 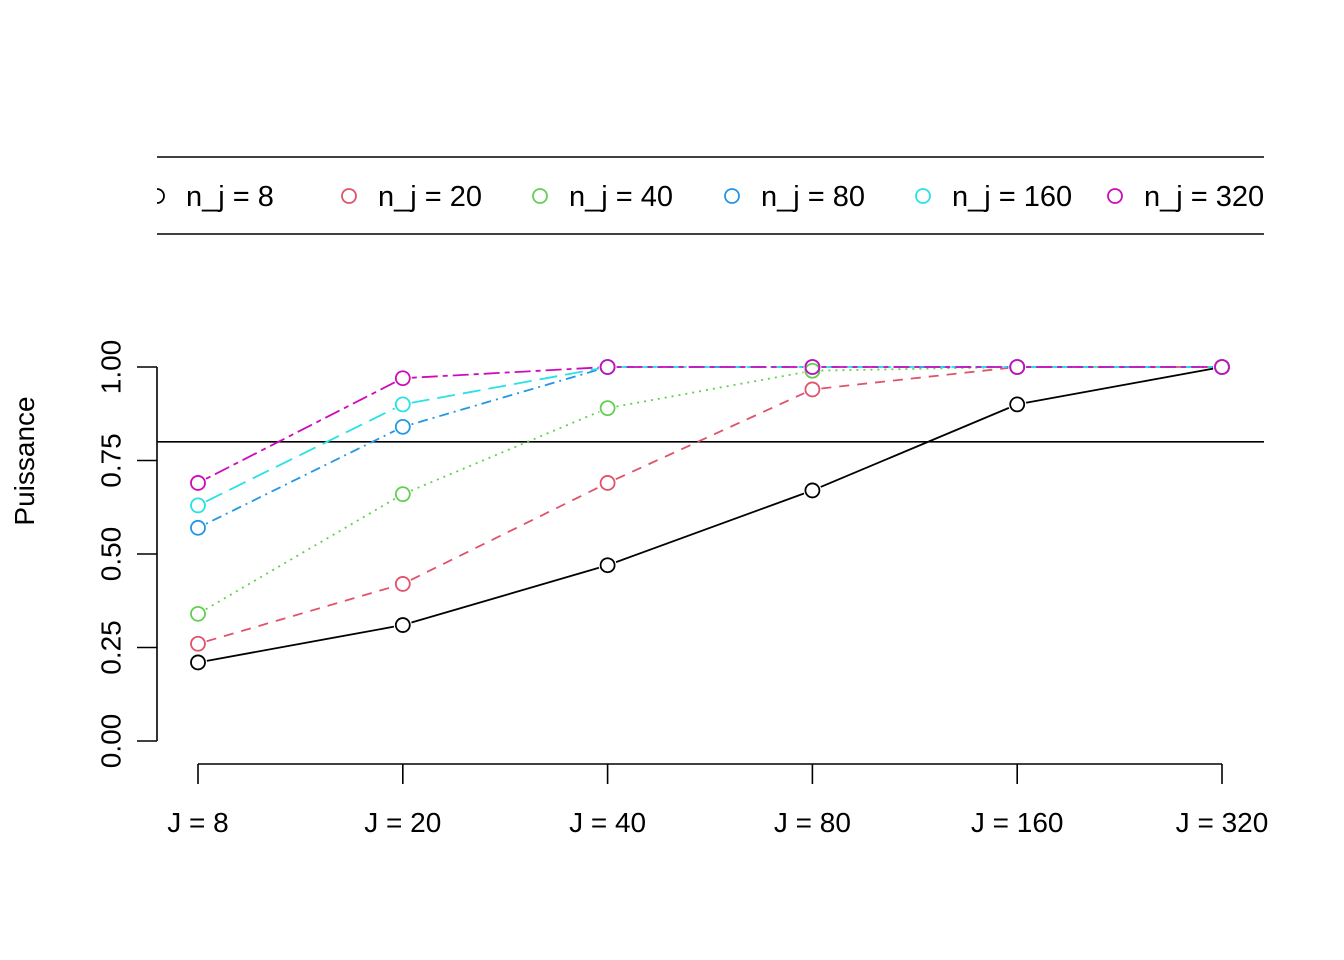 What do you see at coordinates (110, 741) in the screenshot?
I see `y-tick-label: 0.00` at bounding box center [110, 741].